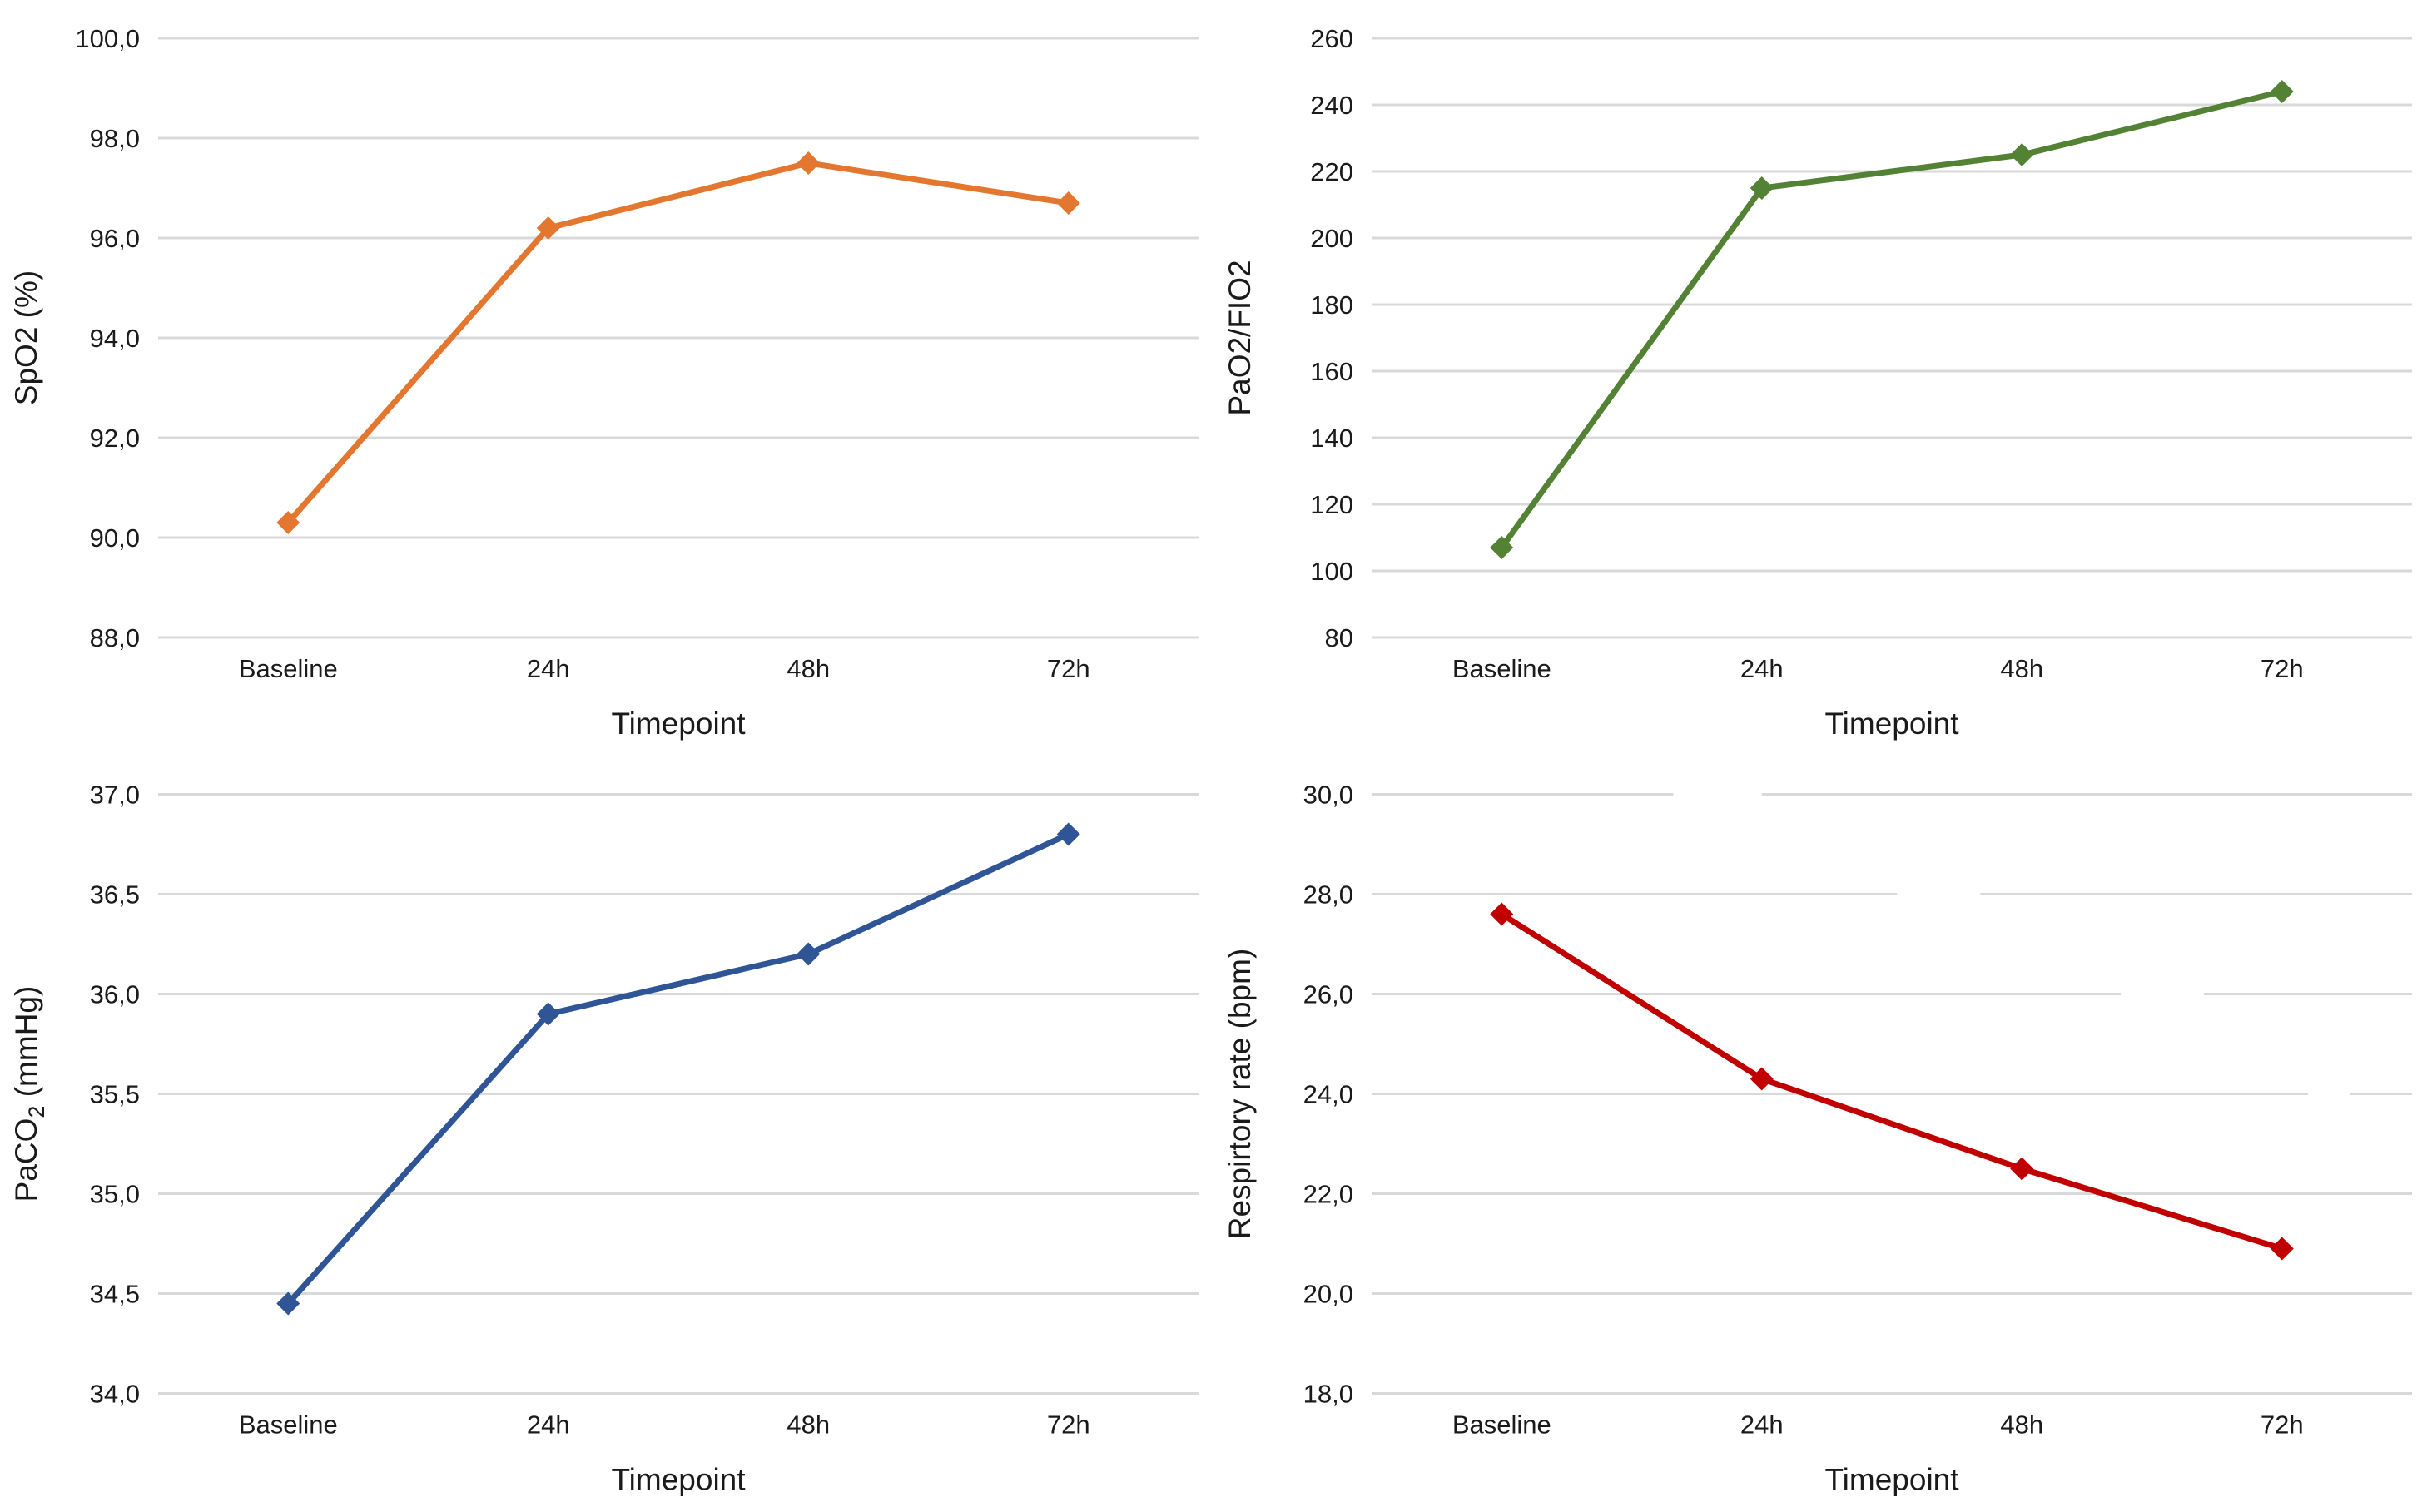 The image size is (2427, 1512). Describe the element at coordinates (1328, 895) in the screenshot. I see `resprate-ytick-label: 28,0` at that location.